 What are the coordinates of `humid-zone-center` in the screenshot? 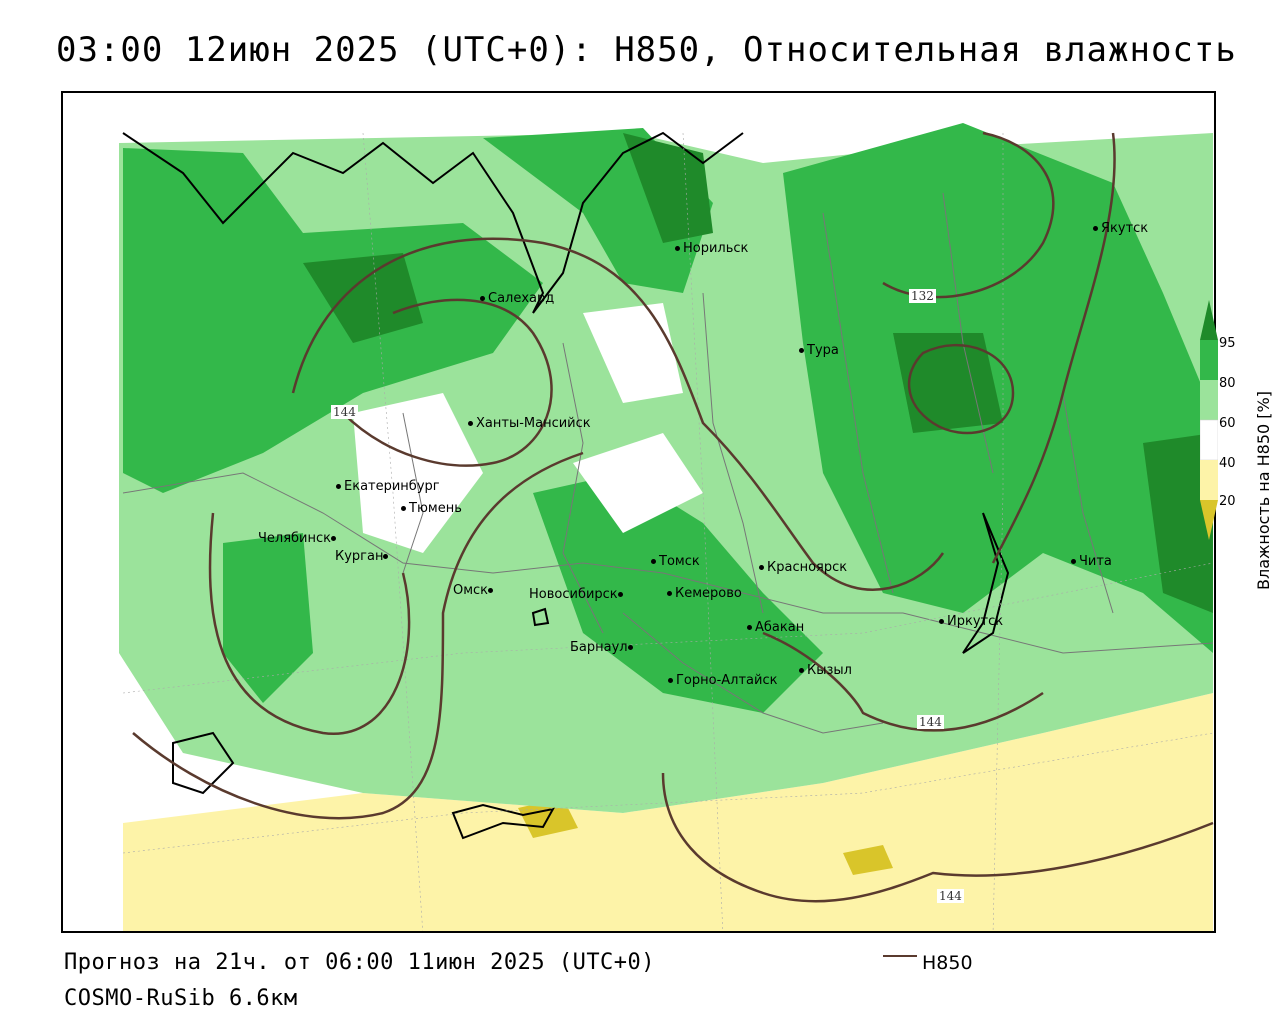 It's located at (678, 593).